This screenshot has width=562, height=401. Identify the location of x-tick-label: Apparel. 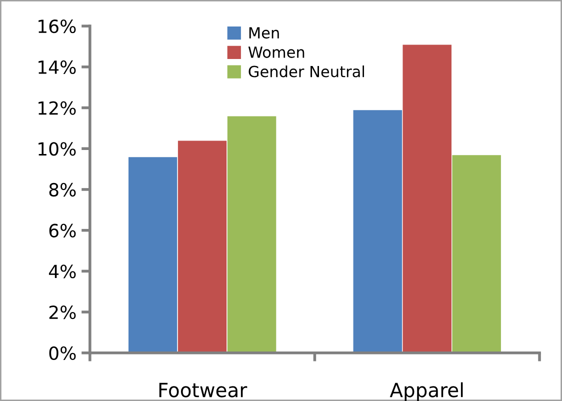
(426, 391).